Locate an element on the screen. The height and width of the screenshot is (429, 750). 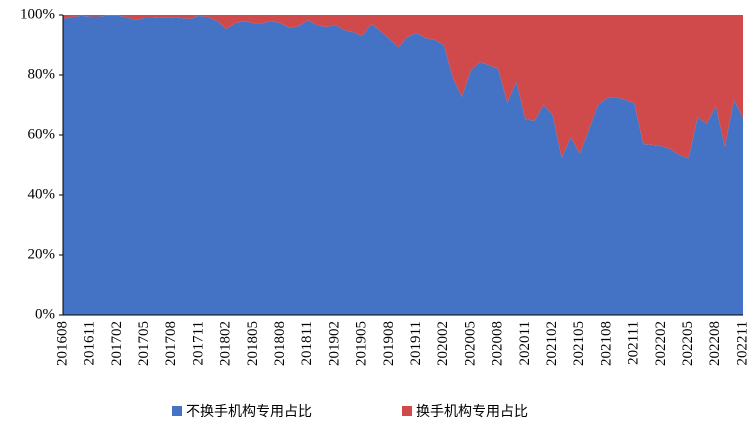
x-tick-label: 202008 is located at coordinates (498, 343).